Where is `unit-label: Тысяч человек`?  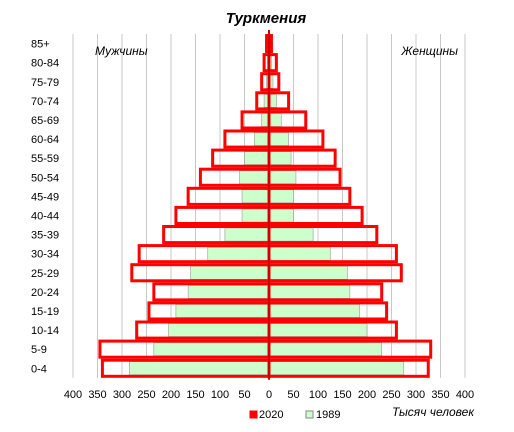
unit-label: Тысяч человек is located at coordinates (433, 412).